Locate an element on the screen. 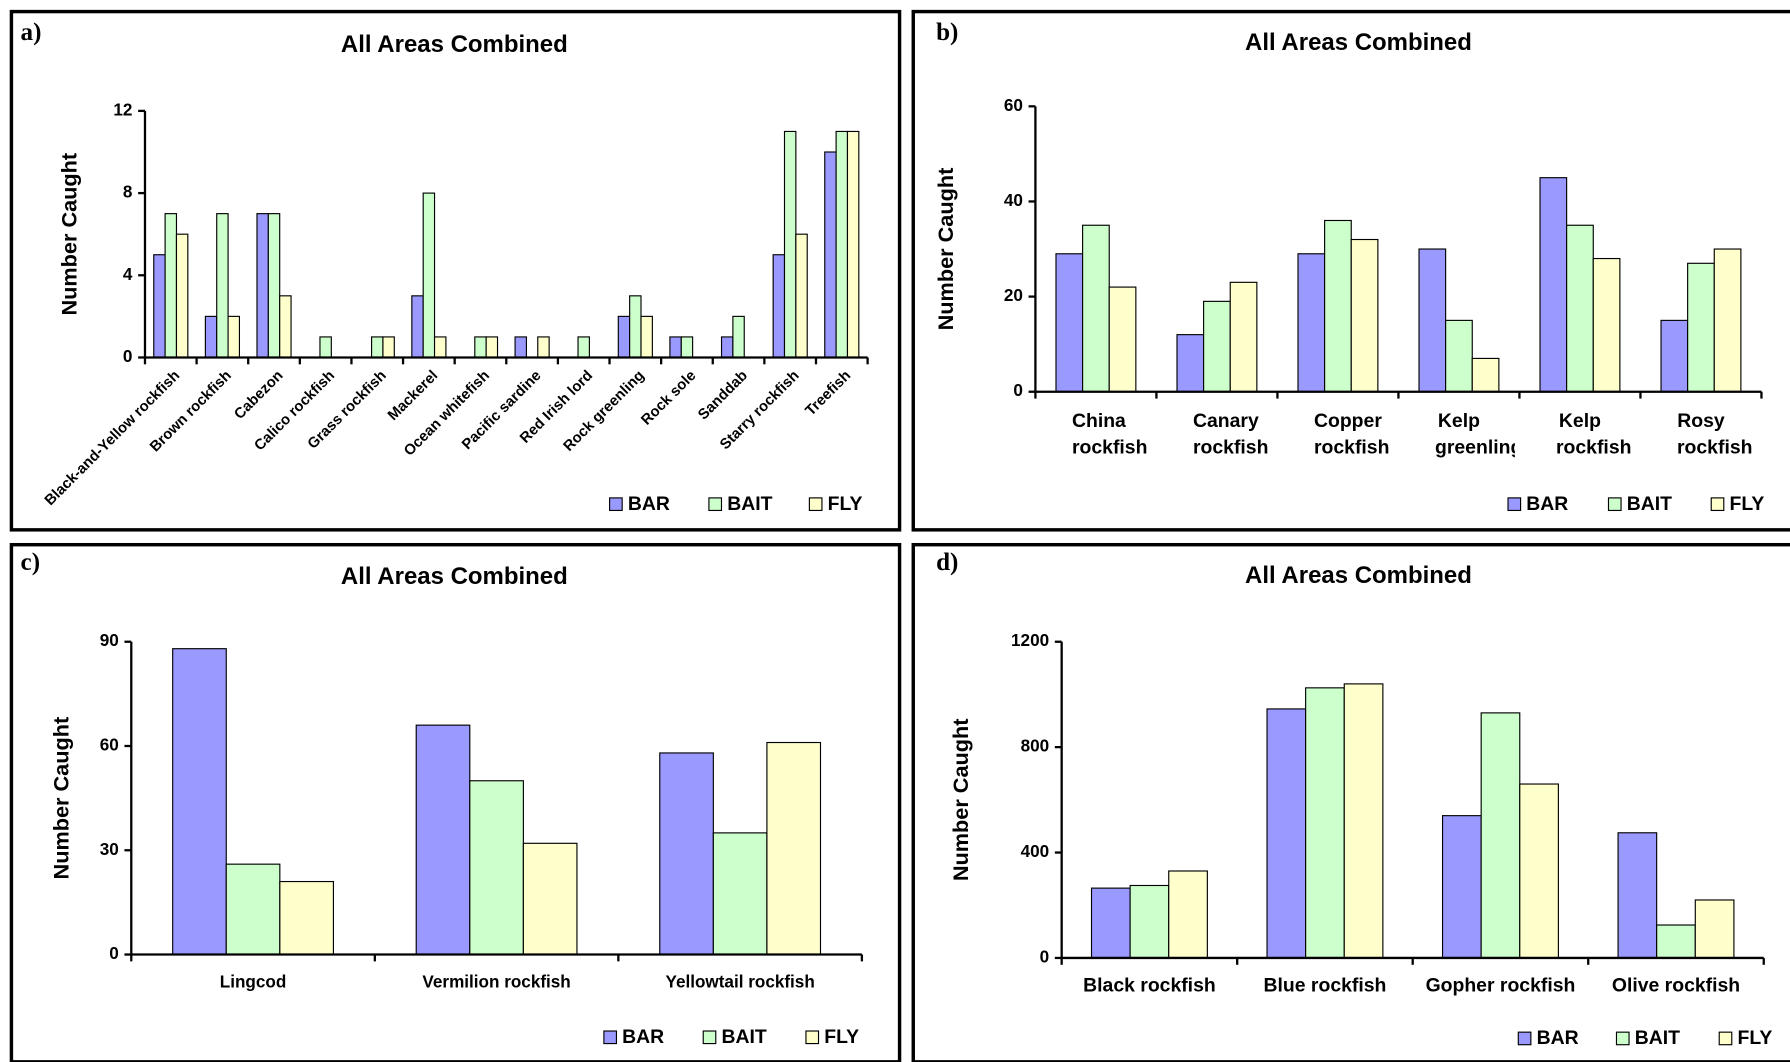 The image size is (1790, 1062). x-tick-label: China rockfish is located at coordinates (1109, 433).